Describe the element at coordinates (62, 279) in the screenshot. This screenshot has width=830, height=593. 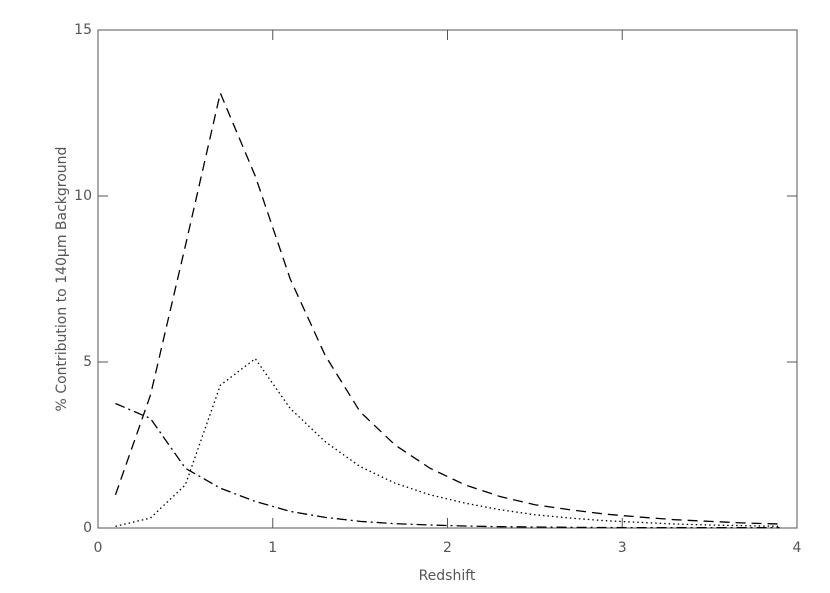
I see `y-axis-label: % Contribution to 140μm Background` at that location.